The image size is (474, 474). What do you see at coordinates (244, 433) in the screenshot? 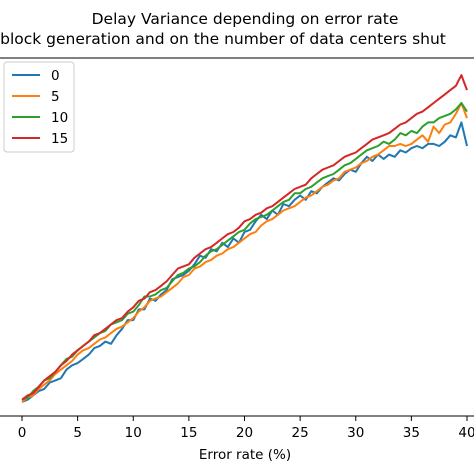
I see `x-tick-label: 20` at bounding box center [244, 433].